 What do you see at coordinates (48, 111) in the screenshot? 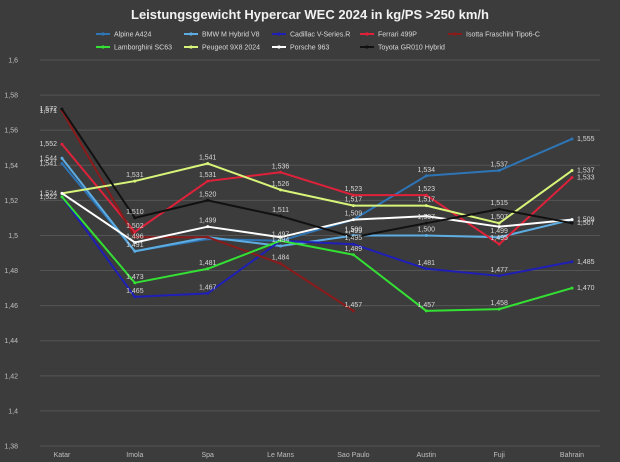
I see `data-label: 1,571` at bounding box center [48, 111].